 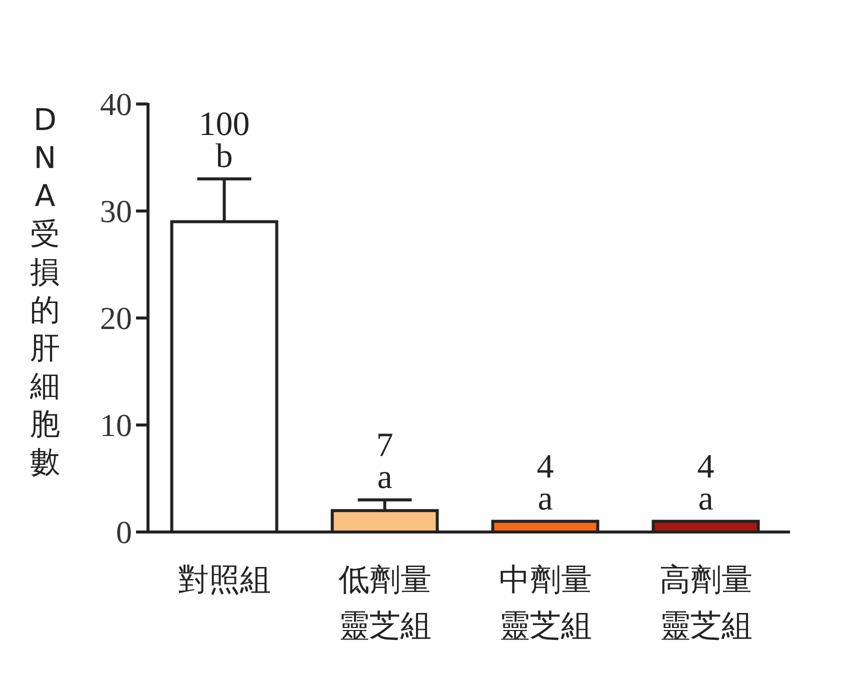 What do you see at coordinates (705, 603) in the screenshot?
I see `x-tick-label: 高劑量靈芝組` at bounding box center [705, 603].